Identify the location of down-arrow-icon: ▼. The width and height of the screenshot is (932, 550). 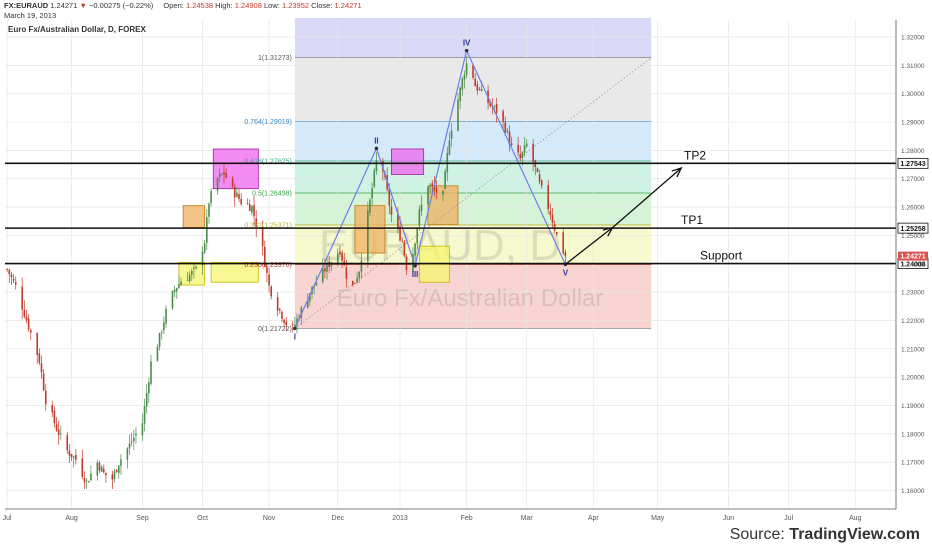
(83, 5).